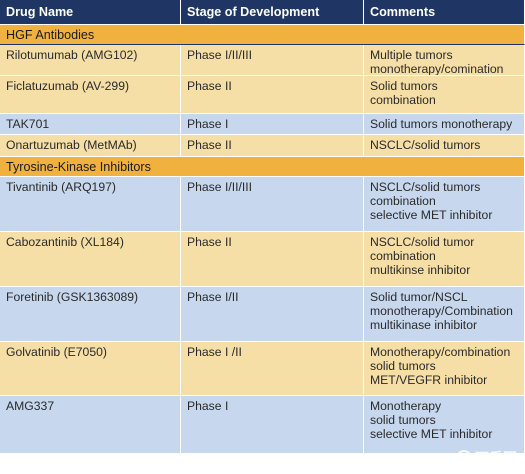  What do you see at coordinates (90, 425) in the screenshot?
I see `drug-name: AMG337` at bounding box center [90, 425].